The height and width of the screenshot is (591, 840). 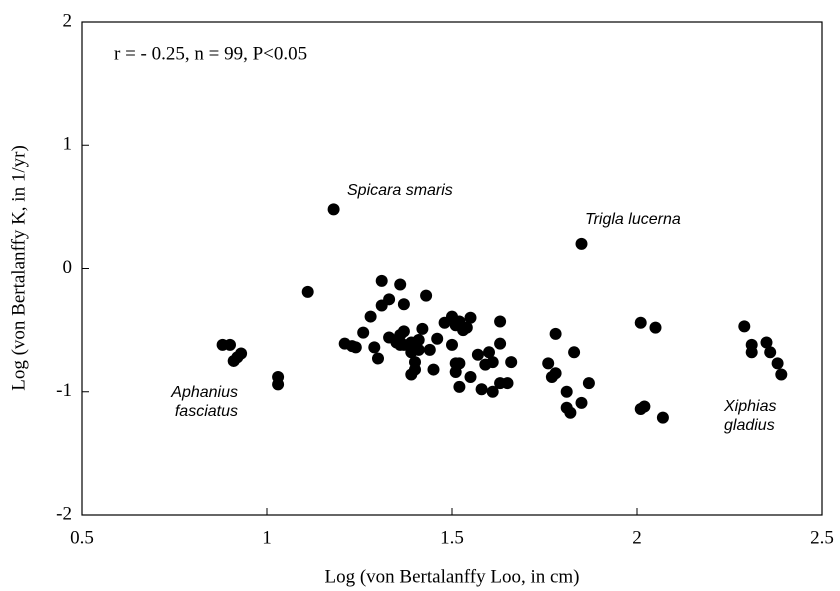 What do you see at coordinates (210, 53) in the screenshot?
I see `stat-text: r = - 0.25, n = 99, P<0.05` at bounding box center [210, 53].